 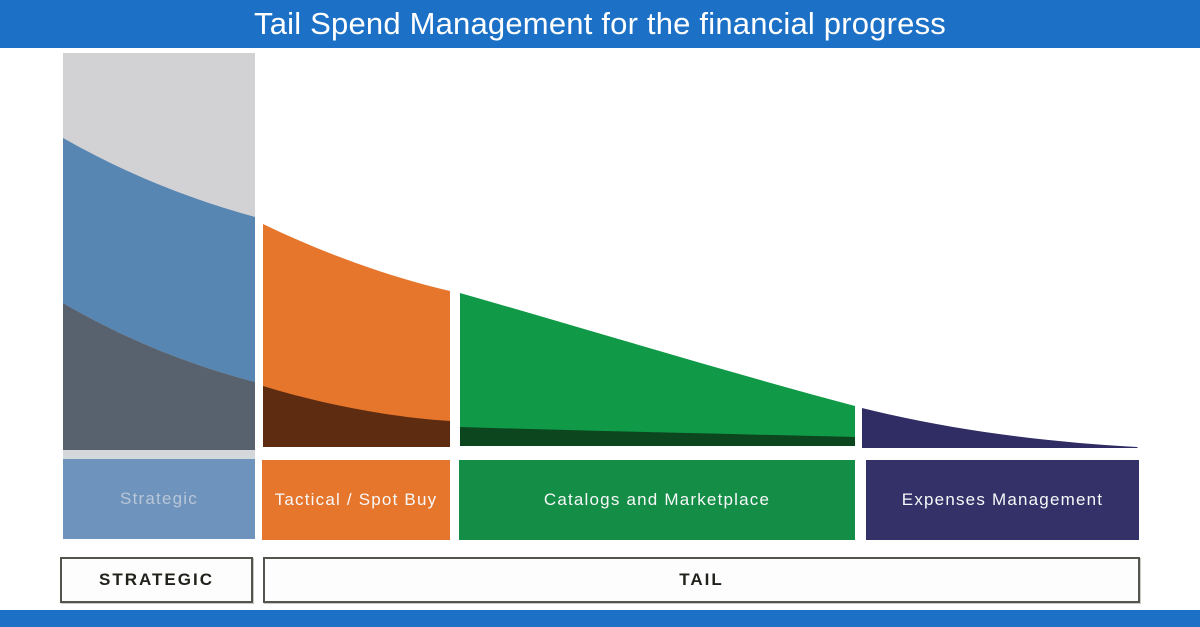 I want to click on tactical-label: Tactical / Spot Buy, so click(x=356, y=499).